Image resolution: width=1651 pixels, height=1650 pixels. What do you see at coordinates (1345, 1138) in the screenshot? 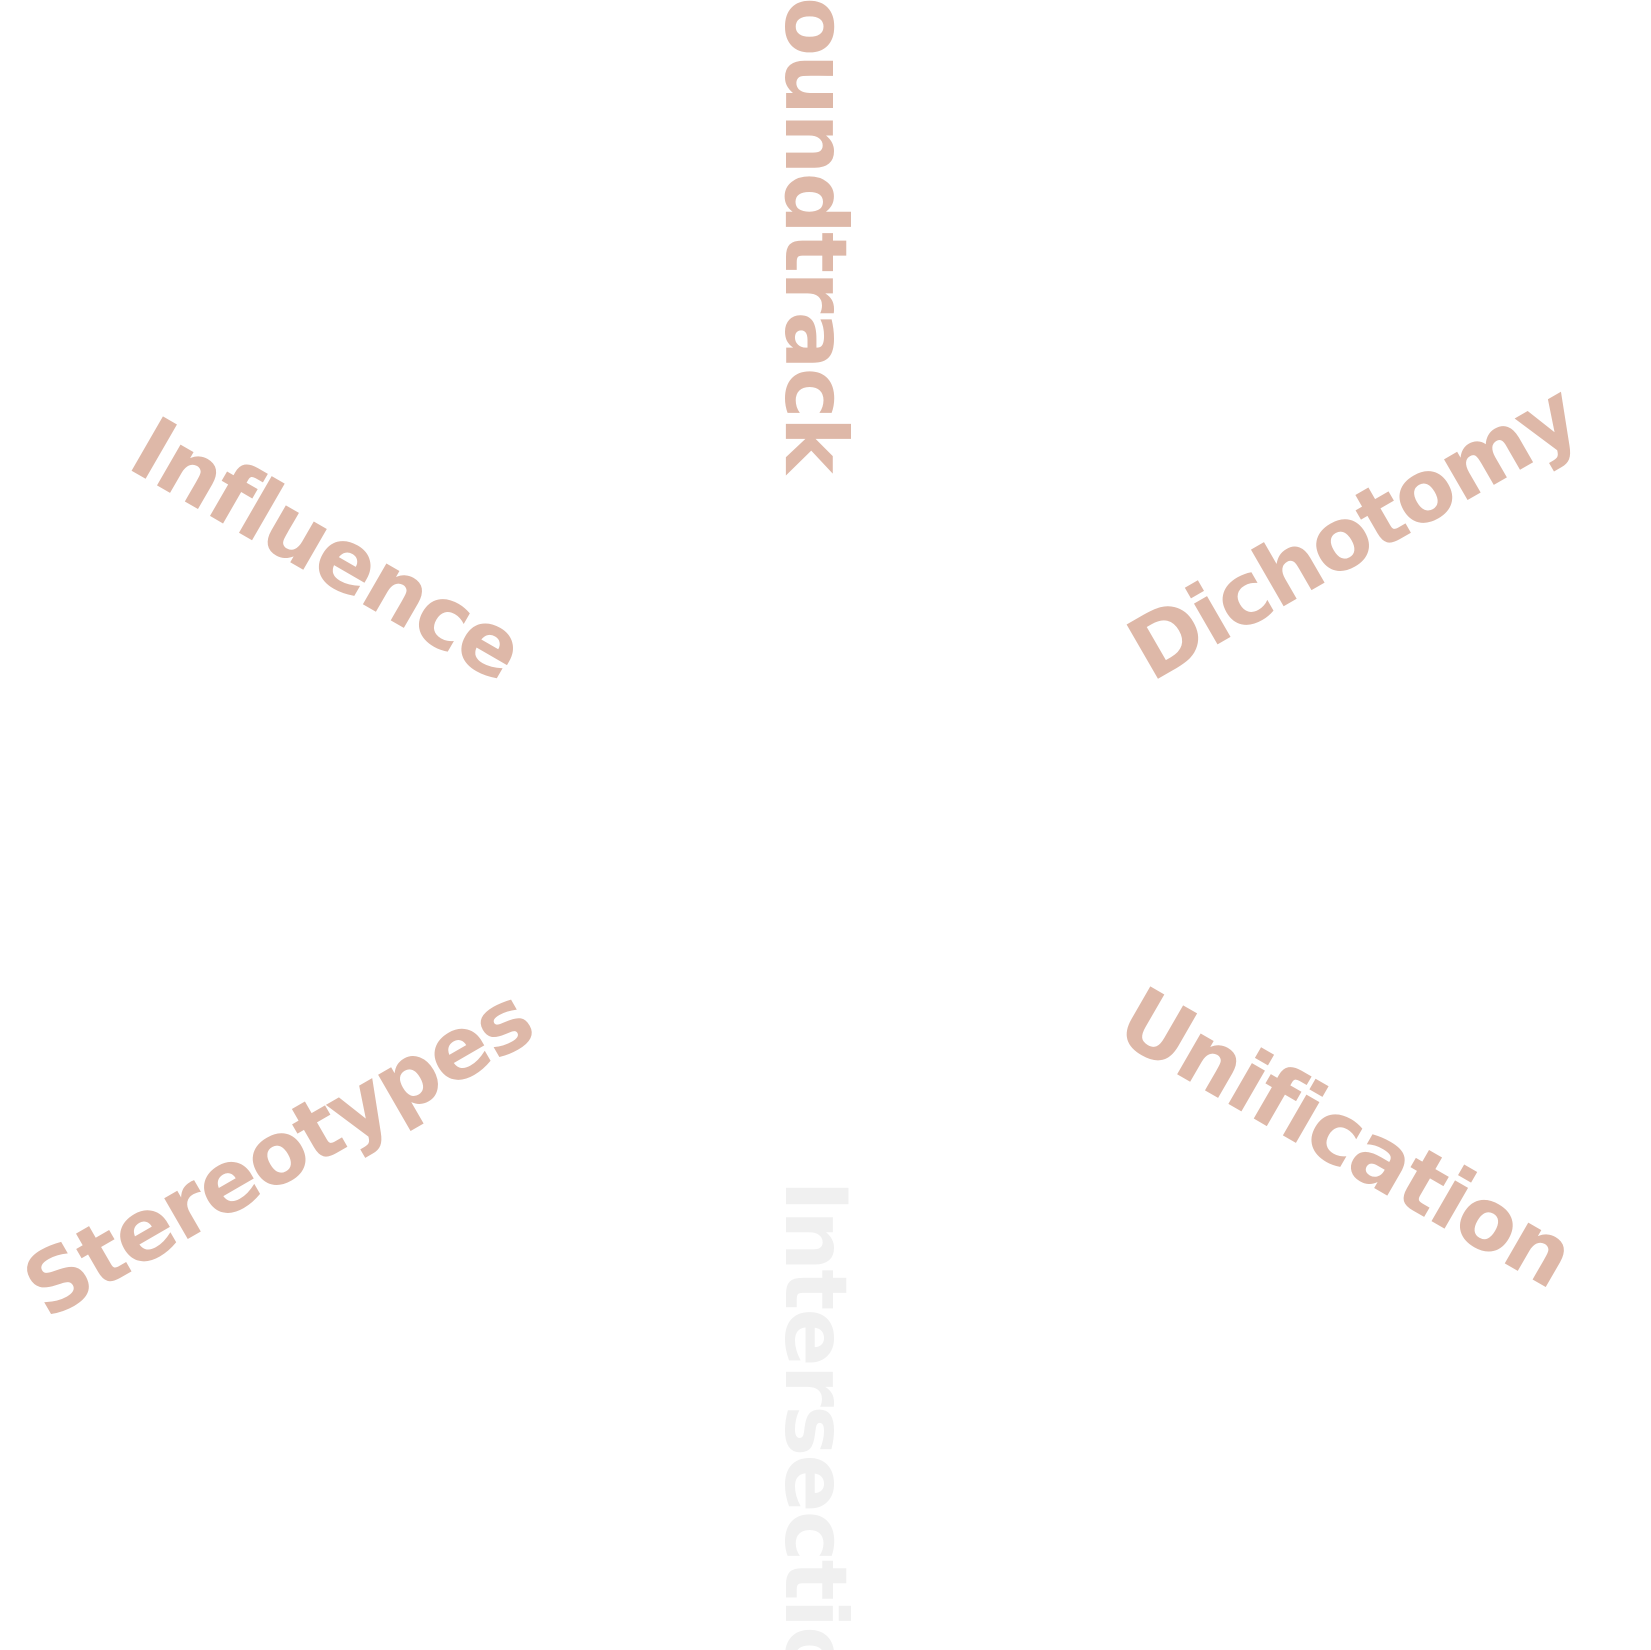
I see `label-unification: Unification` at bounding box center [1345, 1138].